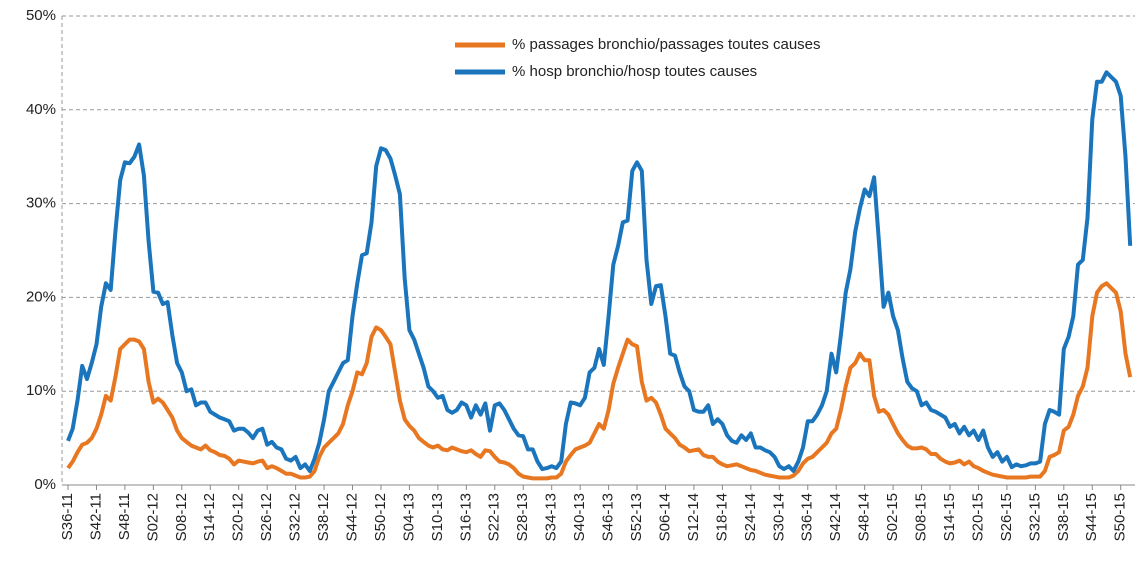 The image size is (1135, 565). I want to click on x-tick-label: S30-14, so click(778, 517).